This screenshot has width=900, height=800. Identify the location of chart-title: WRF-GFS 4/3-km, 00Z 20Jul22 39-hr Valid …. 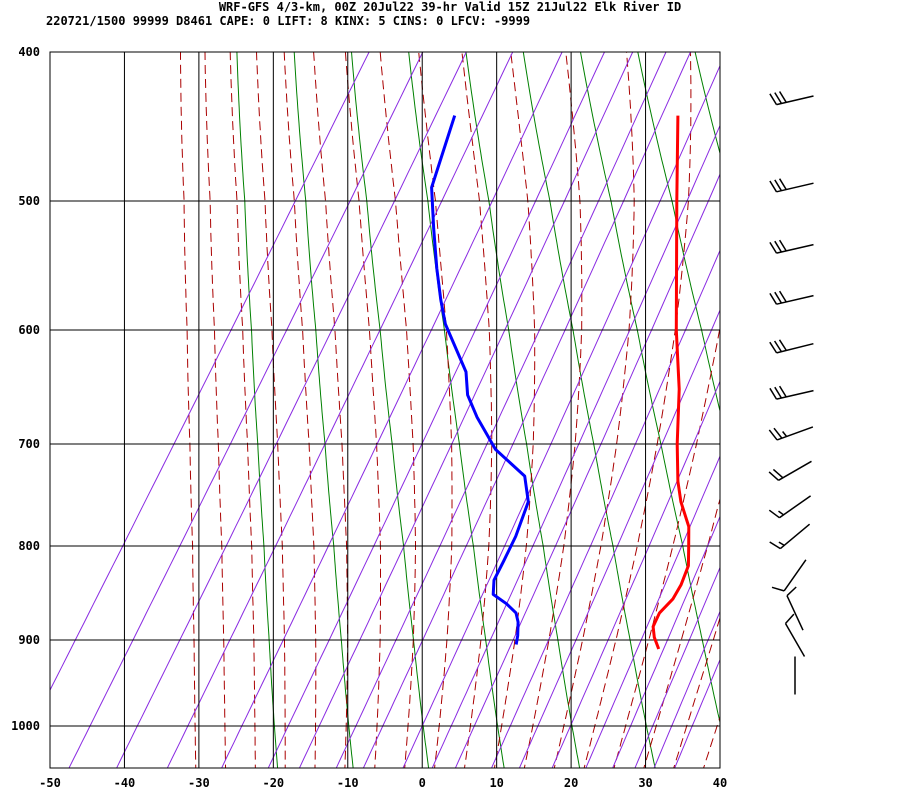
(450, 7).